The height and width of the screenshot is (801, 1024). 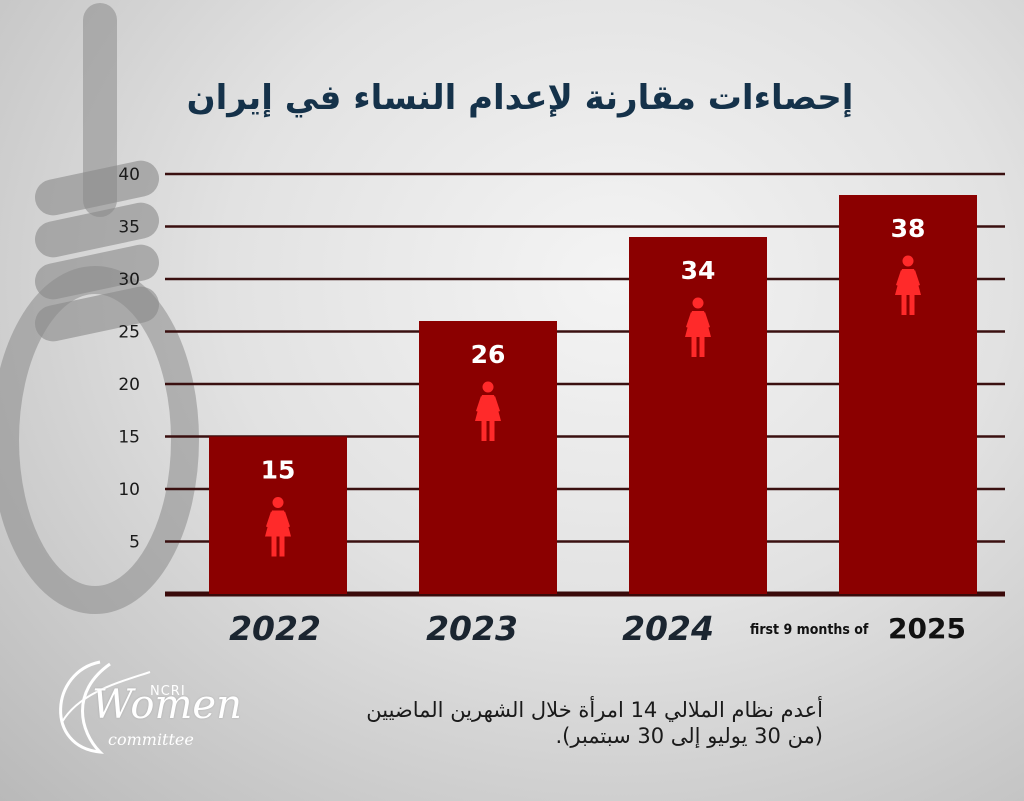 What do you see at coordinates (275, 628) in the screenshot?
I see `x-tick-label: 2022` at bounding box center [275, 628].